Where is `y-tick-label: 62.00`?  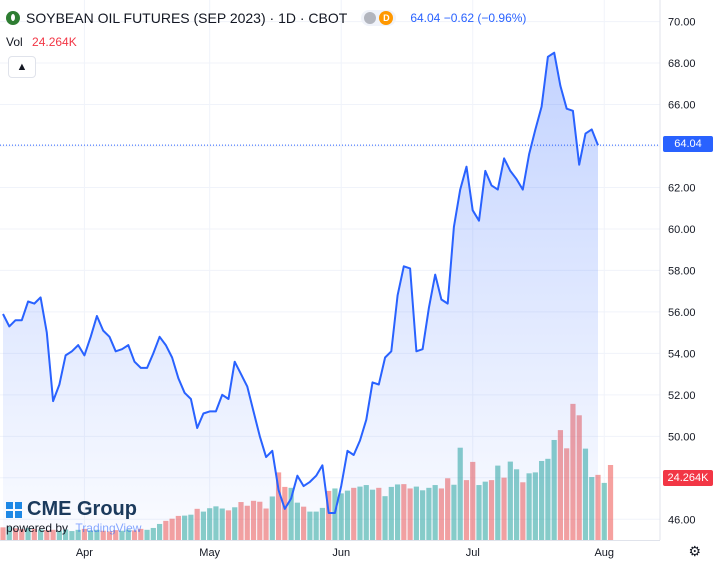 y-tick-label: 62.00 is located at coordinates (682, 188).